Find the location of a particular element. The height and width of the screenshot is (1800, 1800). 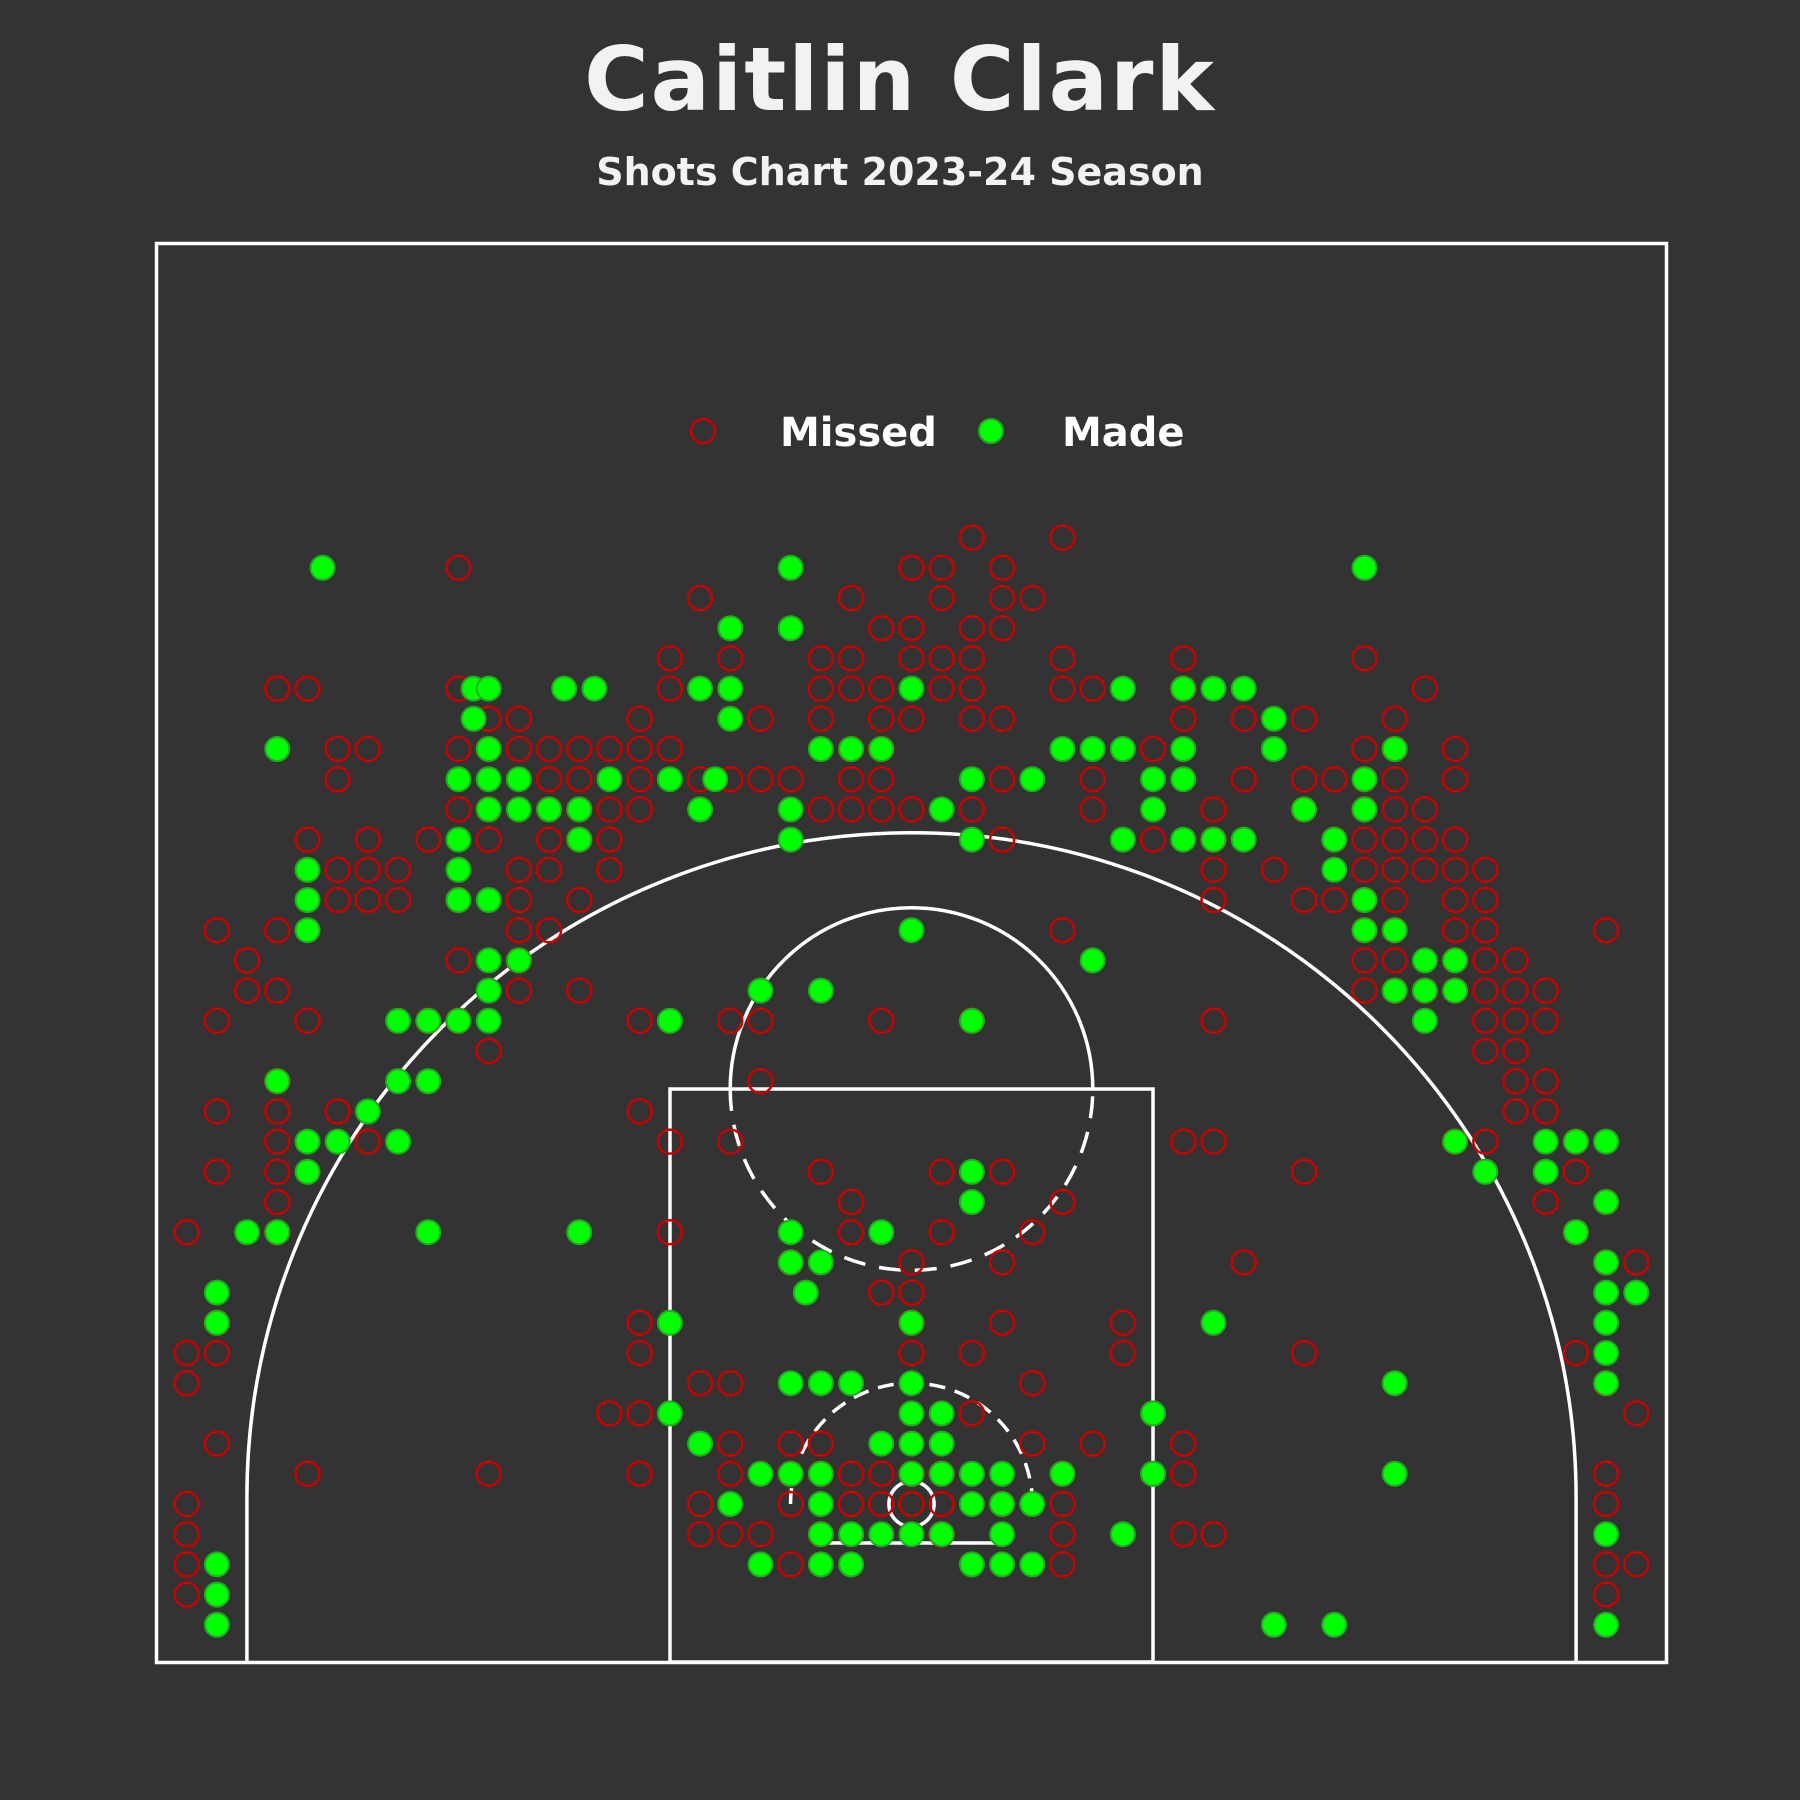

hoop is located at coordinates (911, 1504).